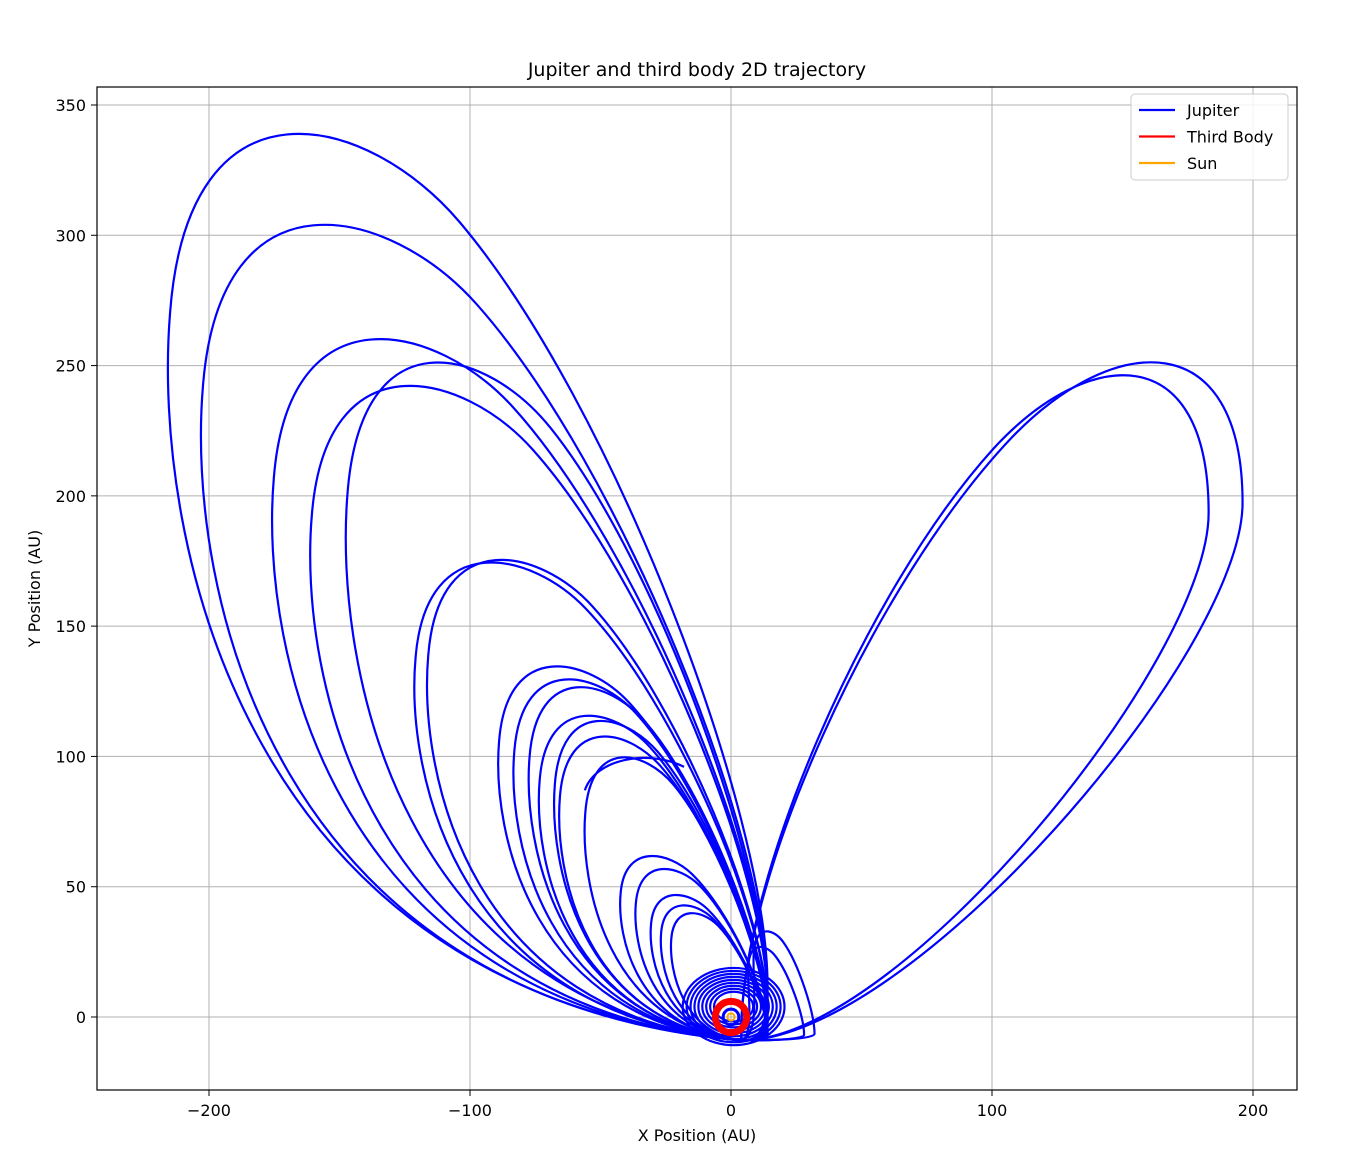 Image resolution: width=1362 pixels, height=1172 pixels. I want to click on y-axis-label: Y Position (AU), so click(34, 589).